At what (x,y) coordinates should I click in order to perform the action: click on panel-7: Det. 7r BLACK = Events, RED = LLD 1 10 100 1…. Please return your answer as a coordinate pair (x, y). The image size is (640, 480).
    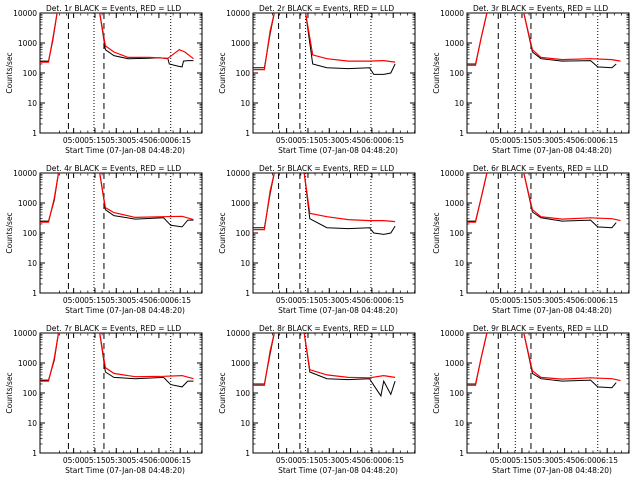
    Looking at the image, I should click on (104, 399).